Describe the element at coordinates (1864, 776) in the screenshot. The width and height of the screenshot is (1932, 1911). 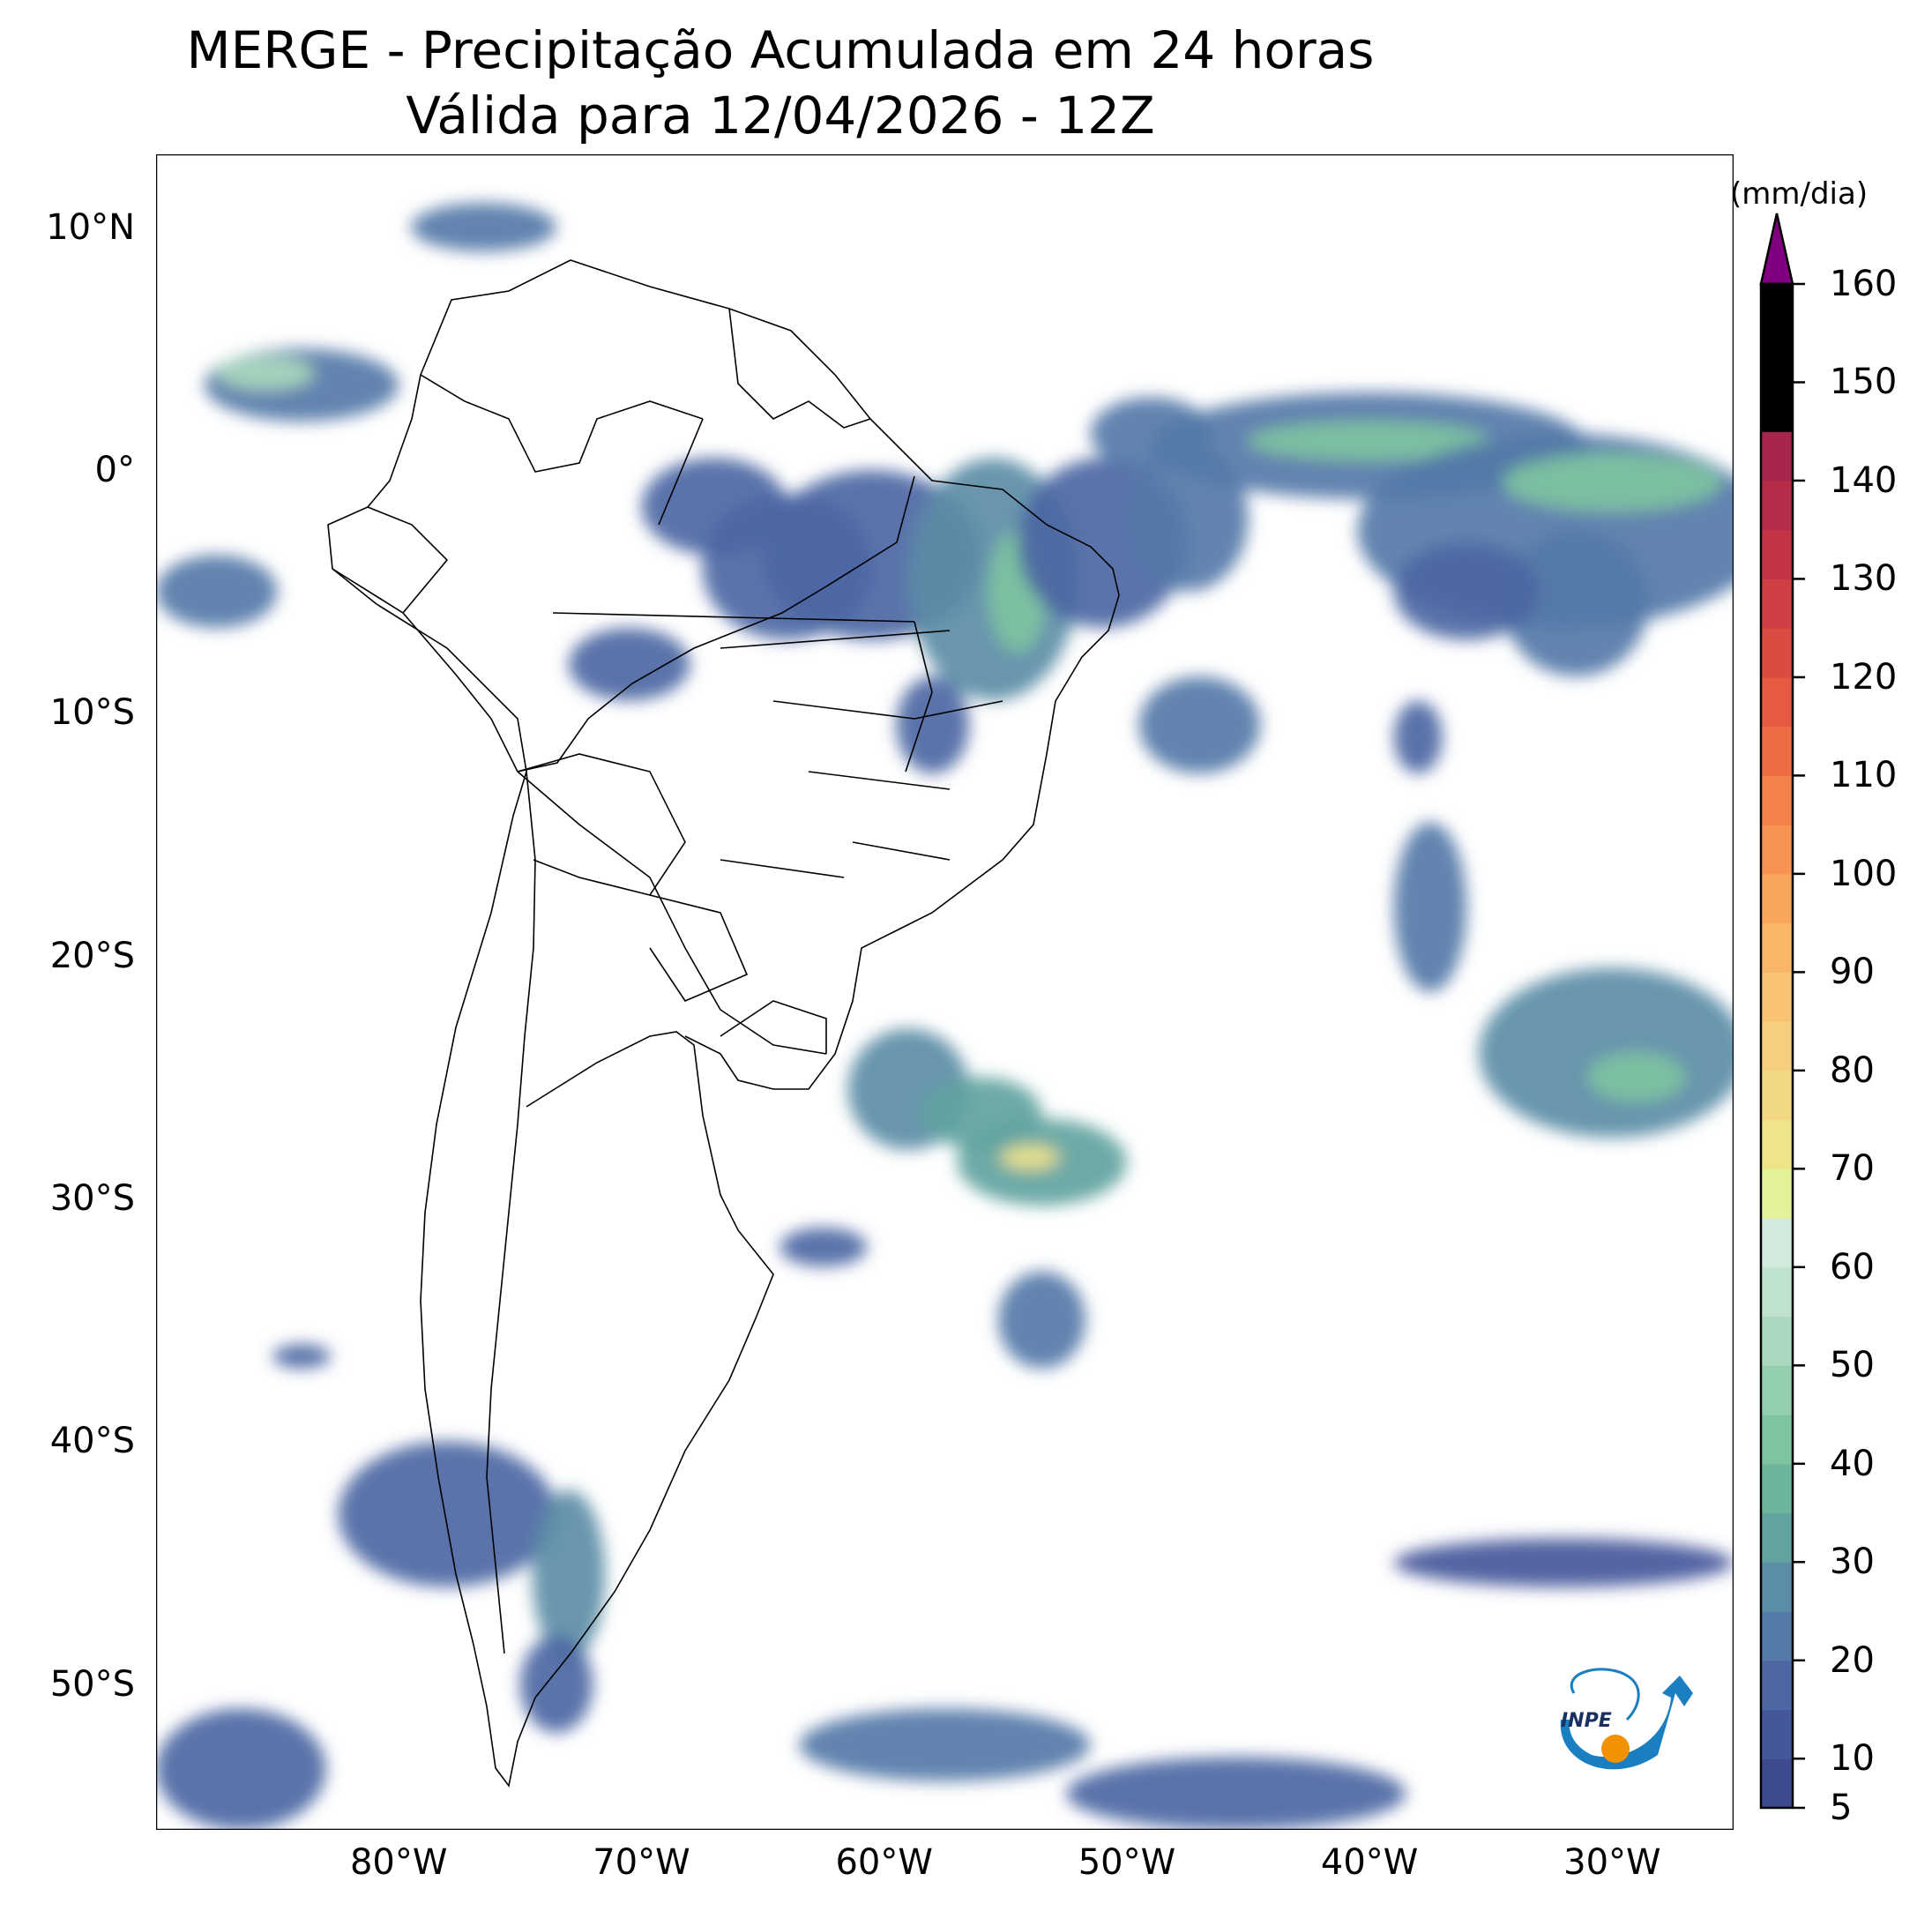
I see `colorbar-tick-label: 110` at that location.